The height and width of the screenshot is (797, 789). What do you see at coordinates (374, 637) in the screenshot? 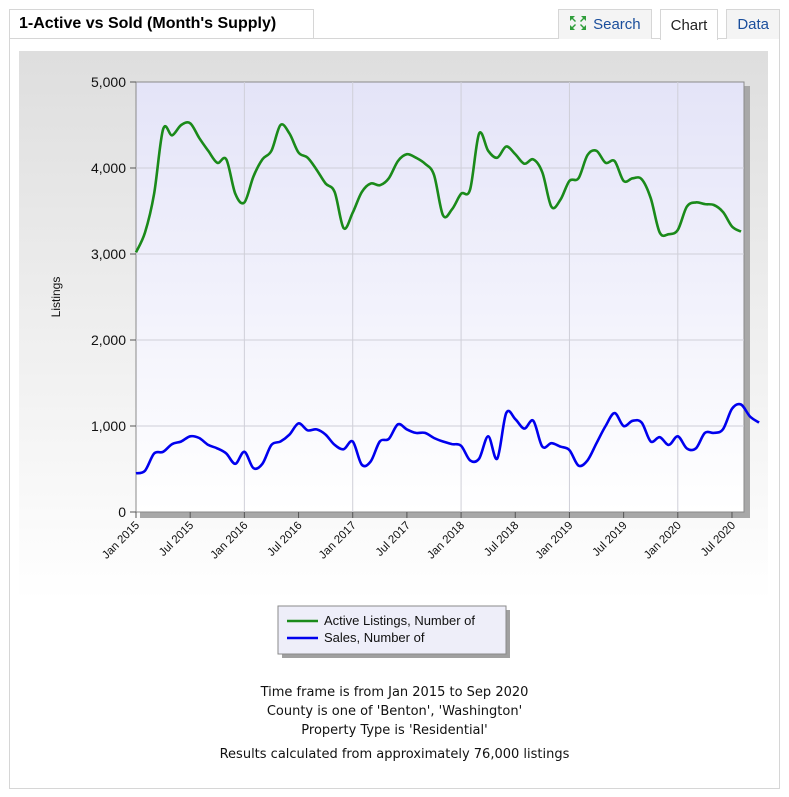
I see `legend-label-sales: Sales, Number of` at bounding box center [374, 637].